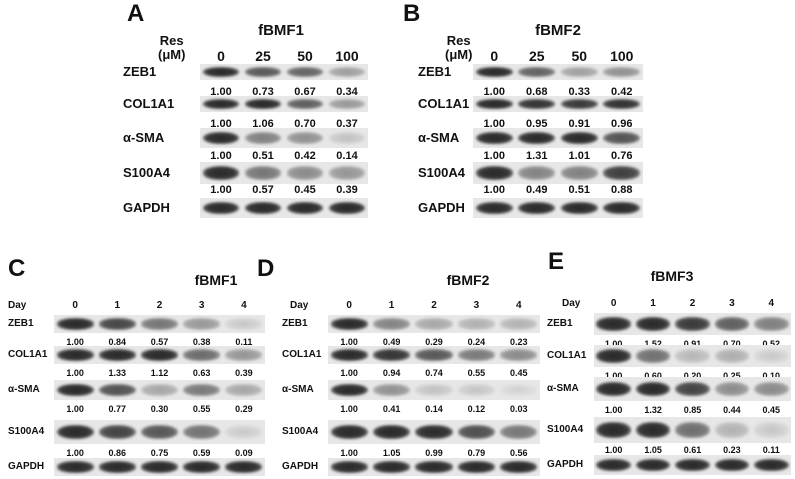 The image size is (795, 479). Describe the element at coordinates (305, 92) in the screenshot. I see `panel-a-band-value: 0.67` at that location.